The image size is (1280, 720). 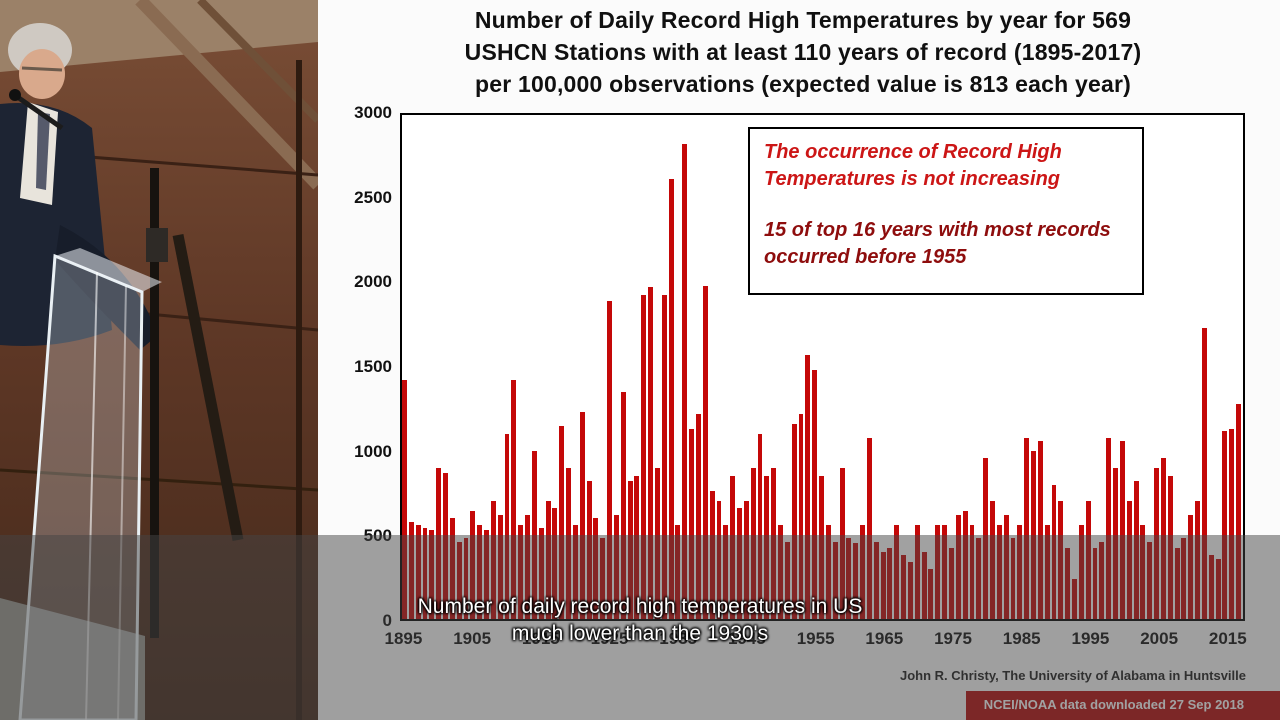 What do you see at coordinates (1074, 598) in the screenshot?
I see `bar-year-1993` at bounding box center [1074, 598].